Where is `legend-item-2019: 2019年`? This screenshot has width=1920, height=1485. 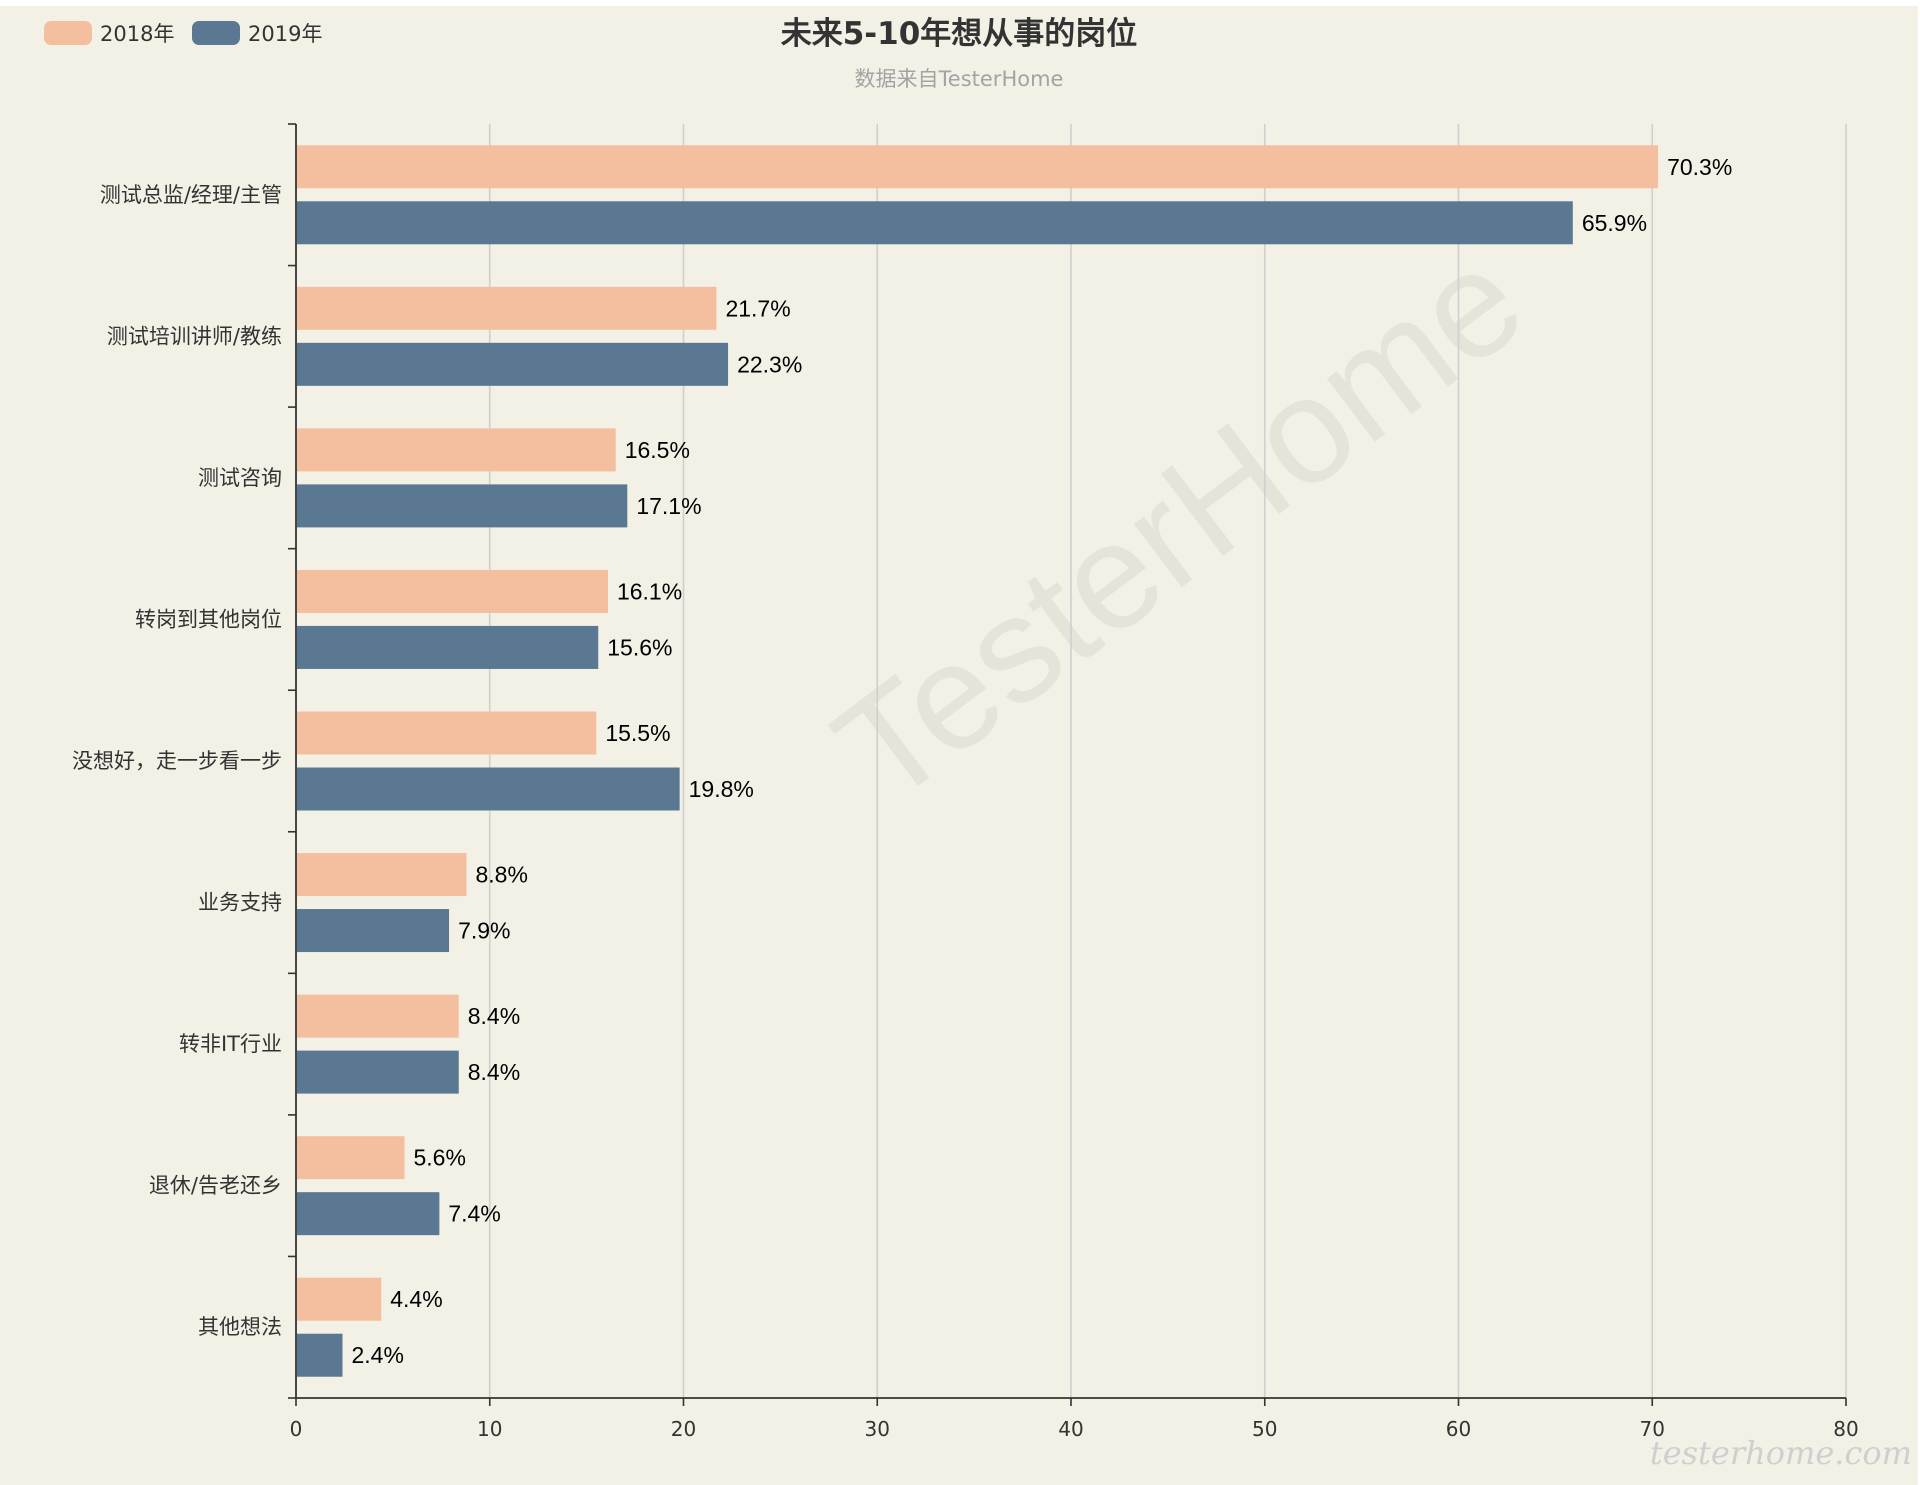
legend-item-2019: 2019年 is located at coordinates (257, 33).